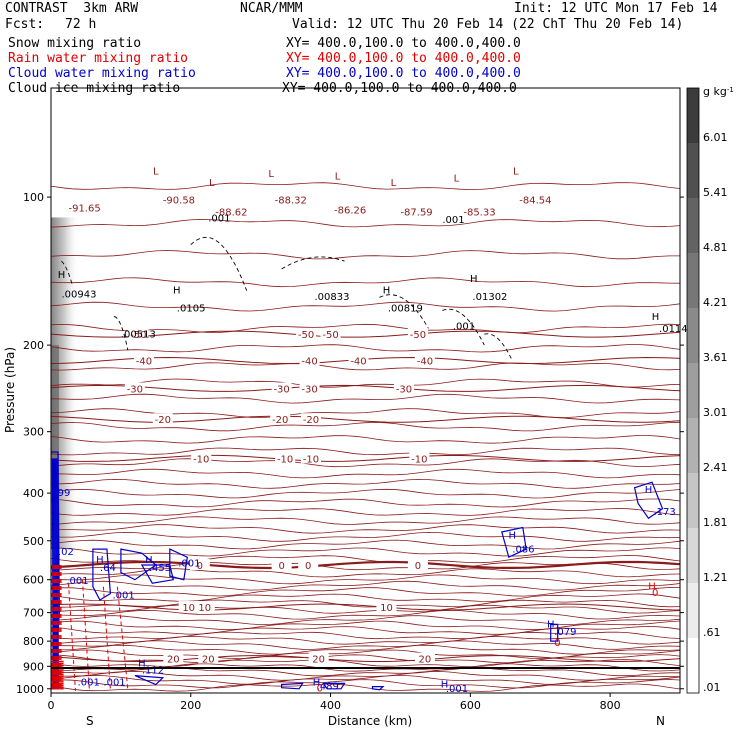 The width and height of the screenshot is (740, 740). I want to click on y-tick-label: 100, so click(33, 197).